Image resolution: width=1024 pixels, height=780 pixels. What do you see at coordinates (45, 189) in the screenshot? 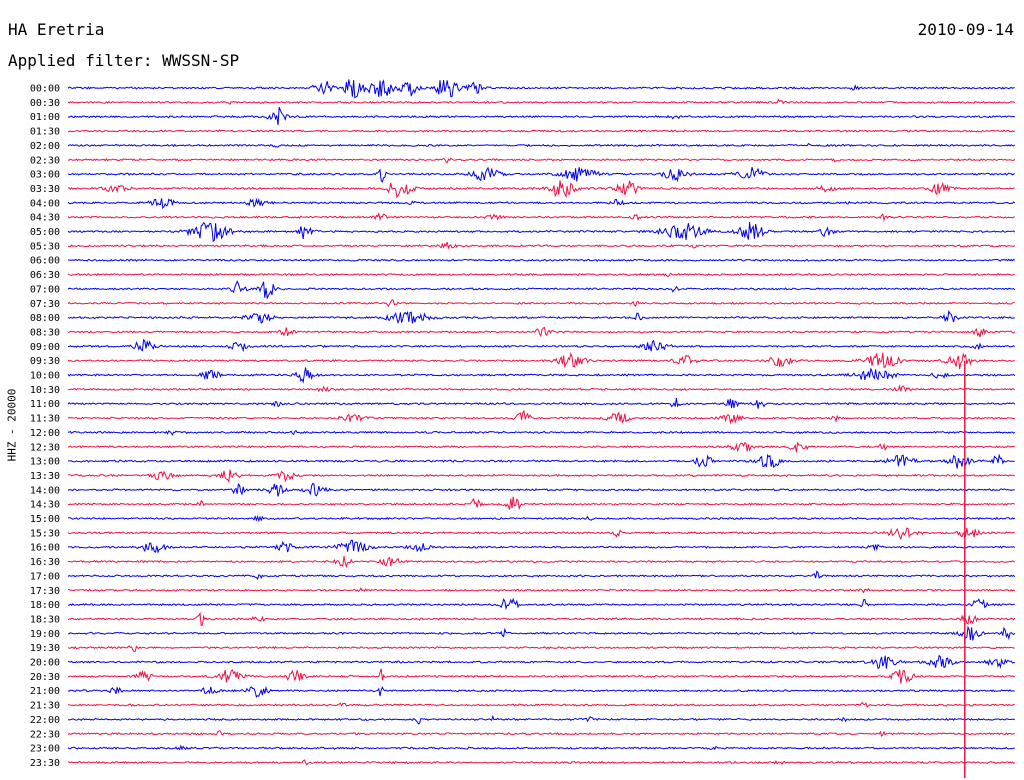
I see `time-tick-label: 03:30` at bounding box center [45, 189].